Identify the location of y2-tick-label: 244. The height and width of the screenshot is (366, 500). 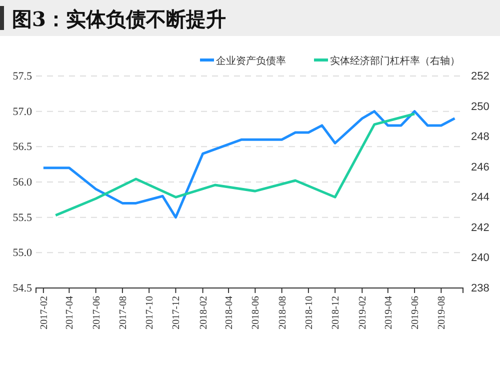
(480, 198).